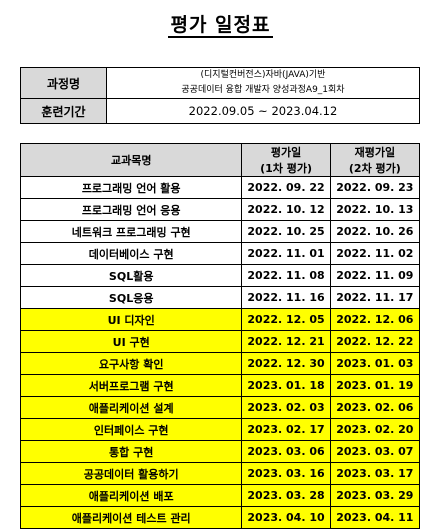 This screenshot has width=441, height=529. Describe the element at coordinates (374, 210) in the screenshot. I see `reeval-date-cell: 2022. 10. 13` at that location.